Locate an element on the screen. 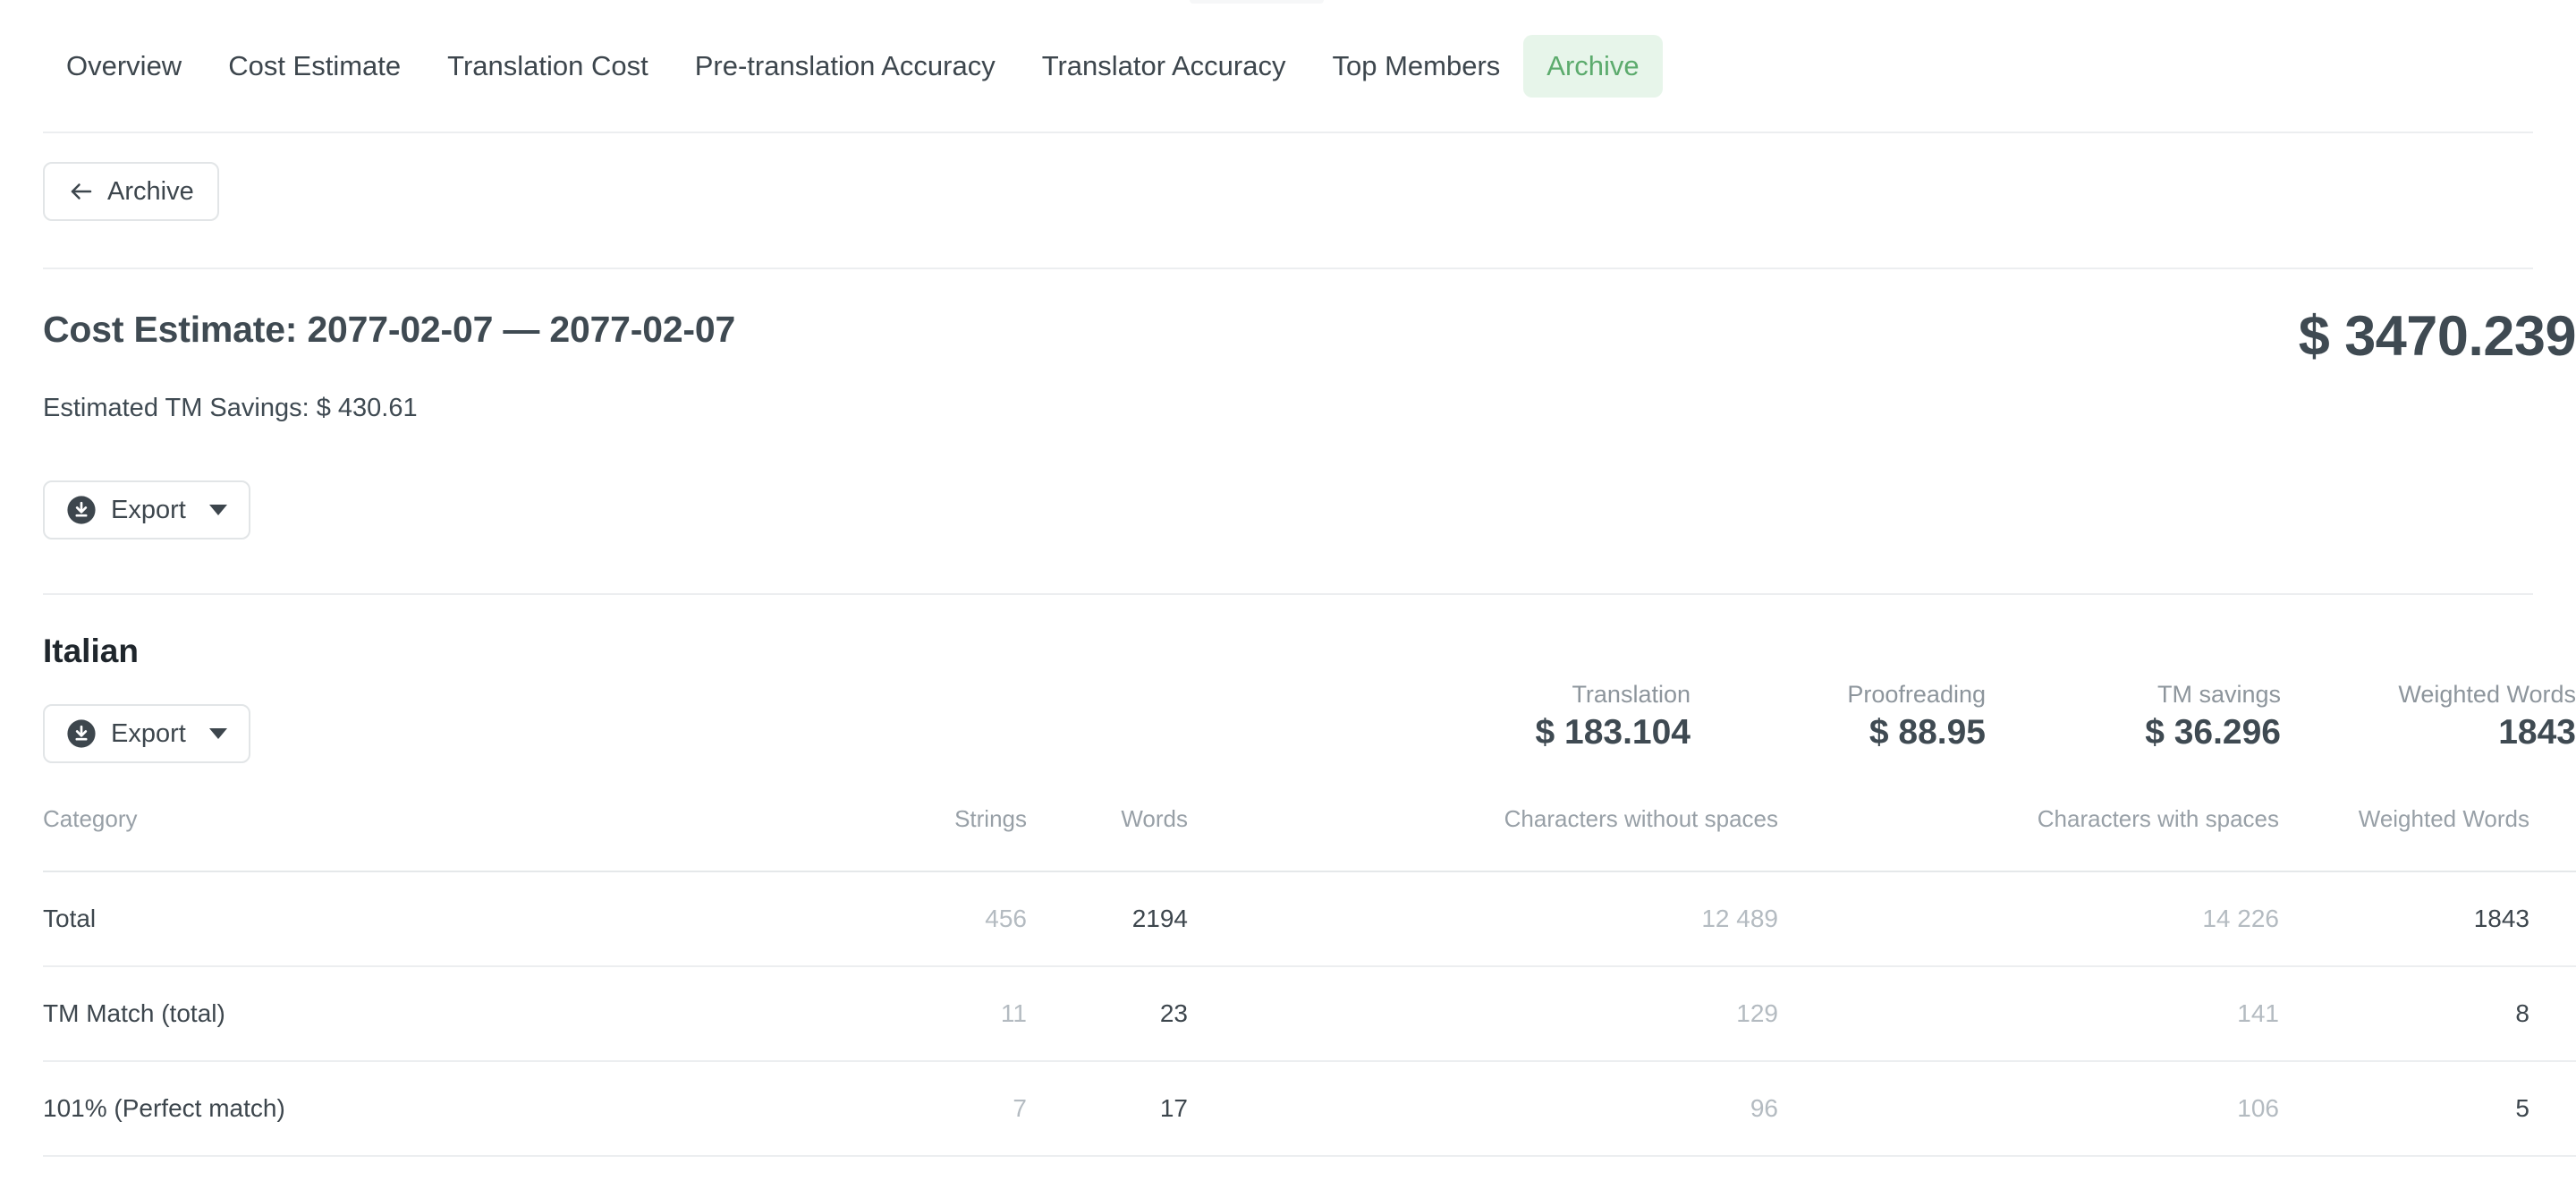 Image resolution: width=2576 pixels, height=1181 pixels. cell-category: Total is located at coordinates (383, 918).